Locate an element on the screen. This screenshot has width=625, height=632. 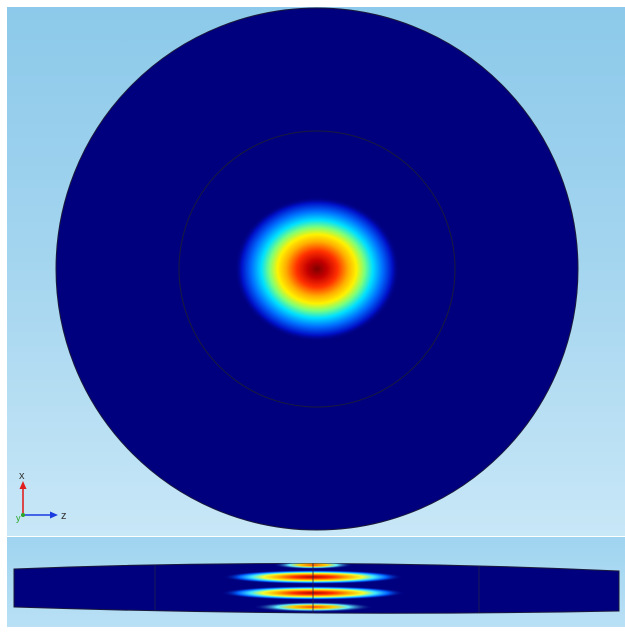
mode-field-spot is located at coordinates (317, 269).